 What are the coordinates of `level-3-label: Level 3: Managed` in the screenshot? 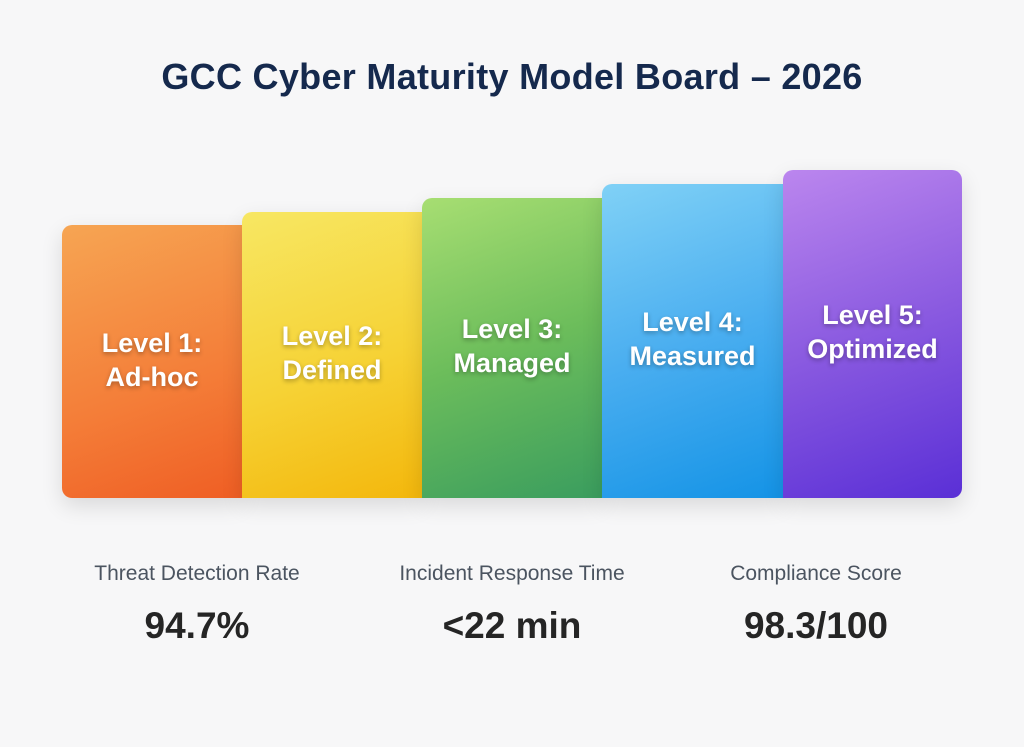 It's located at (512, 346).